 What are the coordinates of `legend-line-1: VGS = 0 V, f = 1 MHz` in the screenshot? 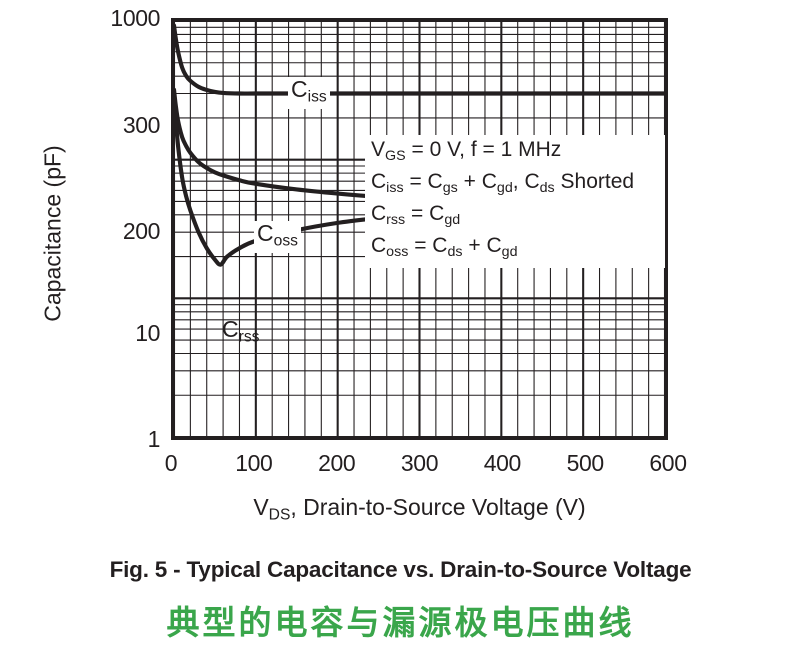 It's located at (518, 153).